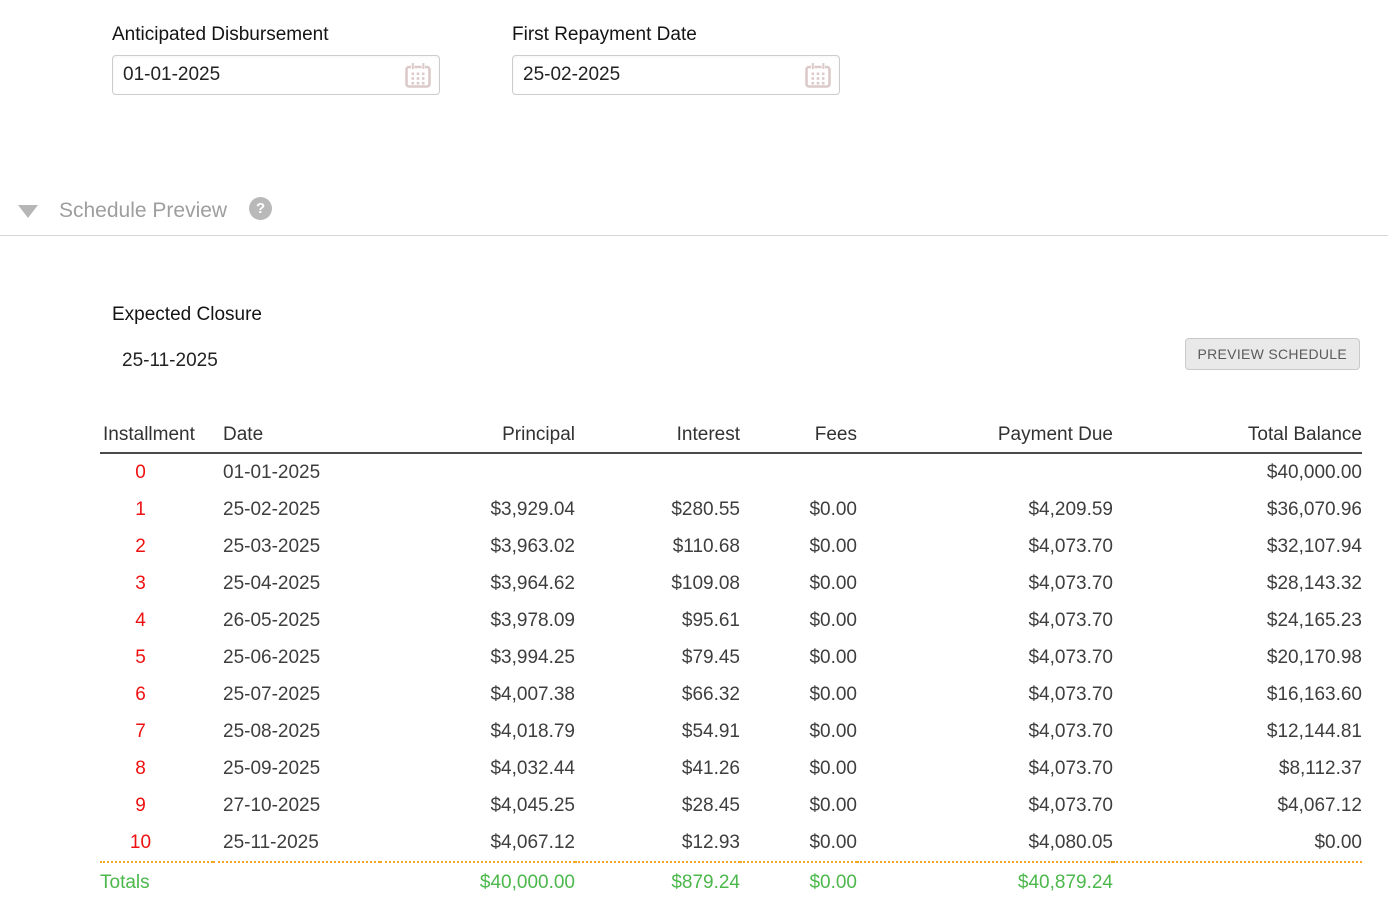 Image resolution: width=1388 pixels, height=922 pixels. I want to click on cell-total-balance: $0.00, so click(1338, 842).